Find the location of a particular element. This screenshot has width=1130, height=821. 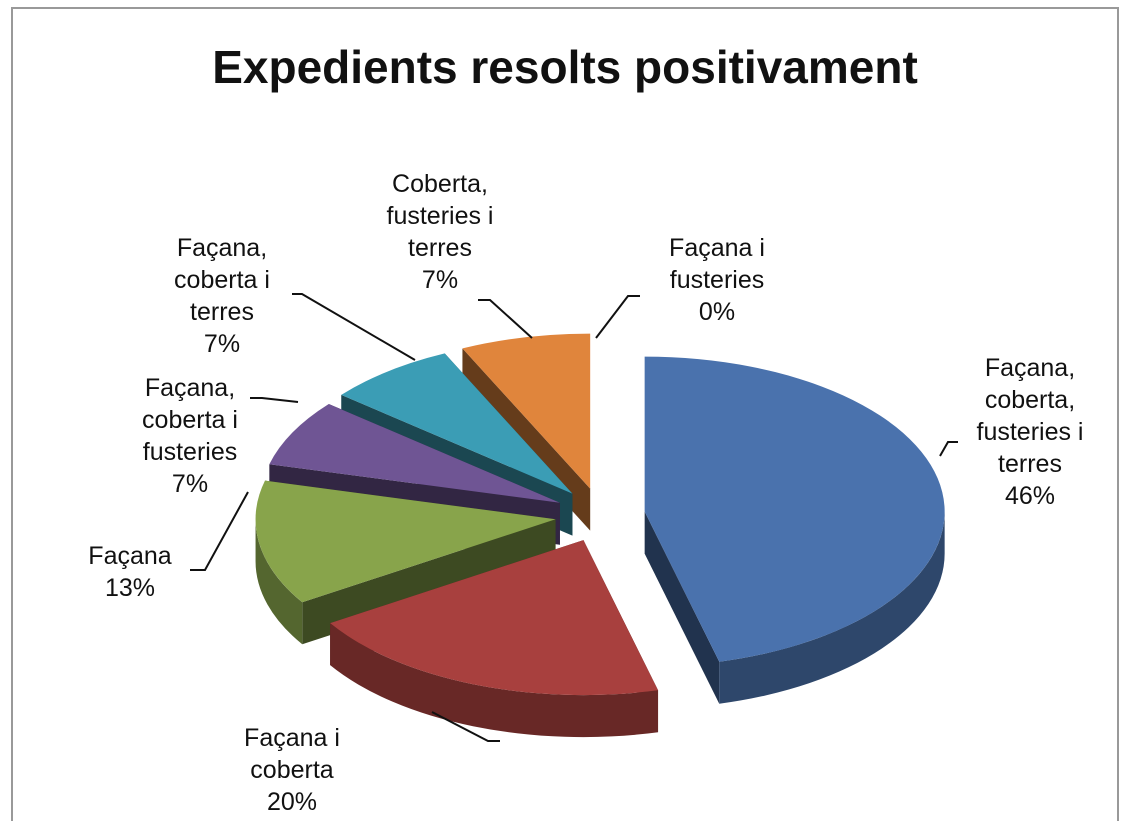

label-value: 13% is located at coordinates (130, 588).